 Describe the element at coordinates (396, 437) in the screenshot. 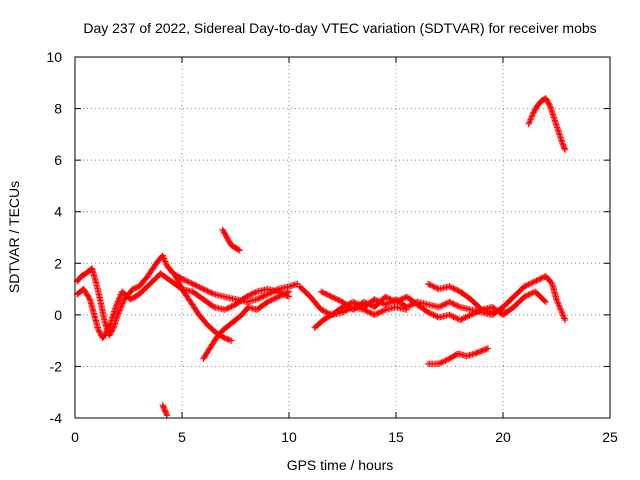

I see `x-tick-label: 15` at that location.